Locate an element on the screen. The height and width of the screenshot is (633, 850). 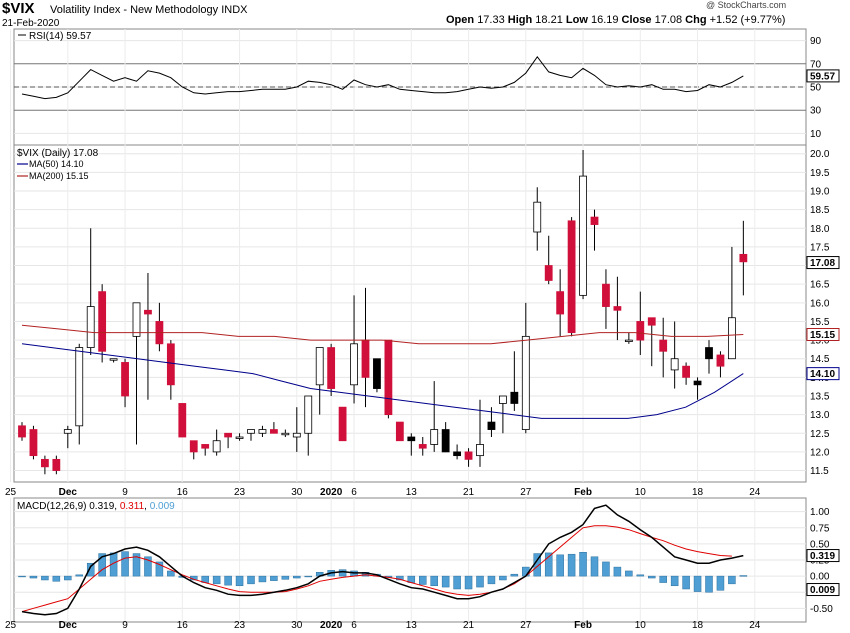
macd-legend-macd: 0.319 is located at coordinates (101, 506).